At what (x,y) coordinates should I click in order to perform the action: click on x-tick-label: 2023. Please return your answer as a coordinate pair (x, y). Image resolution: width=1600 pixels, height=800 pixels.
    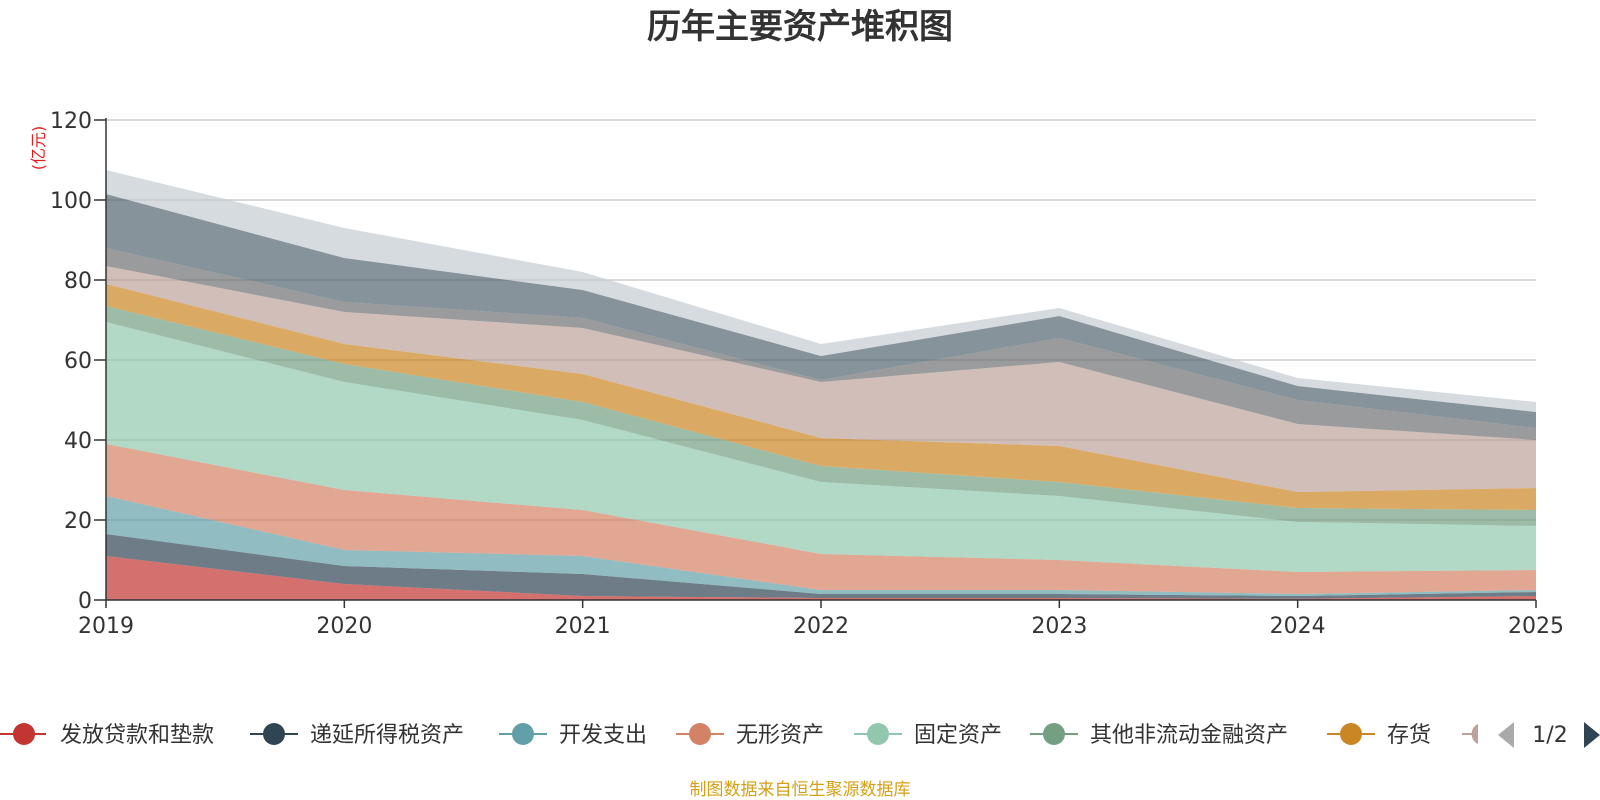
    Looking at the image, I should click on (1059, 626).